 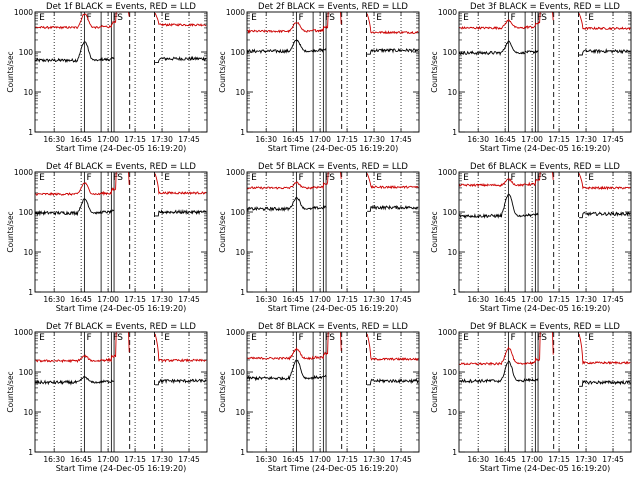 I want to click on panel-title: Det 9f BLACK = Events, RED = LLD, so click(x=545, y=327).